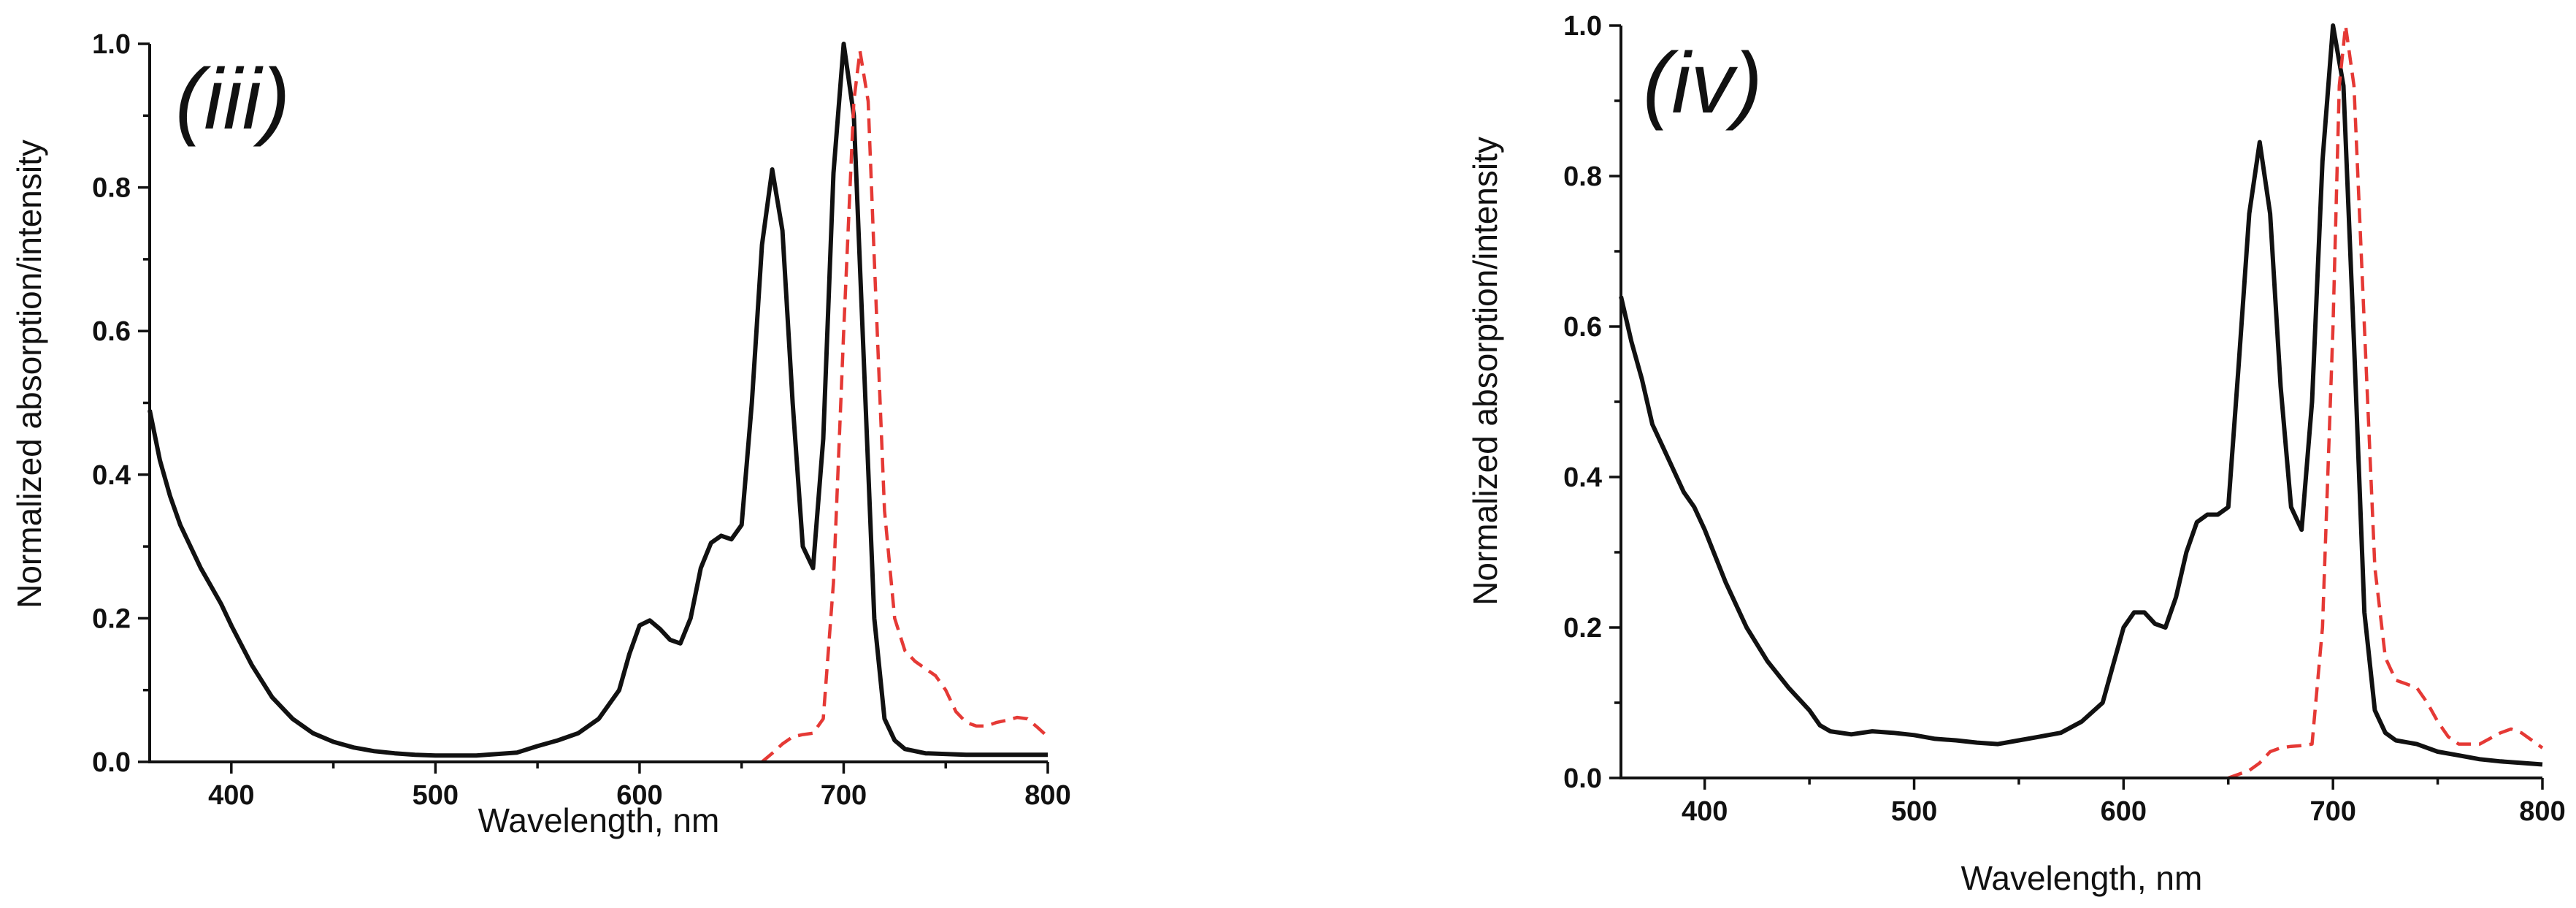 The image size is (2576, 908). What do you see at coordinates (1703, 83) in the screenshot?
I see `panel-label: (iv)` at bounding box center [1703, 83].